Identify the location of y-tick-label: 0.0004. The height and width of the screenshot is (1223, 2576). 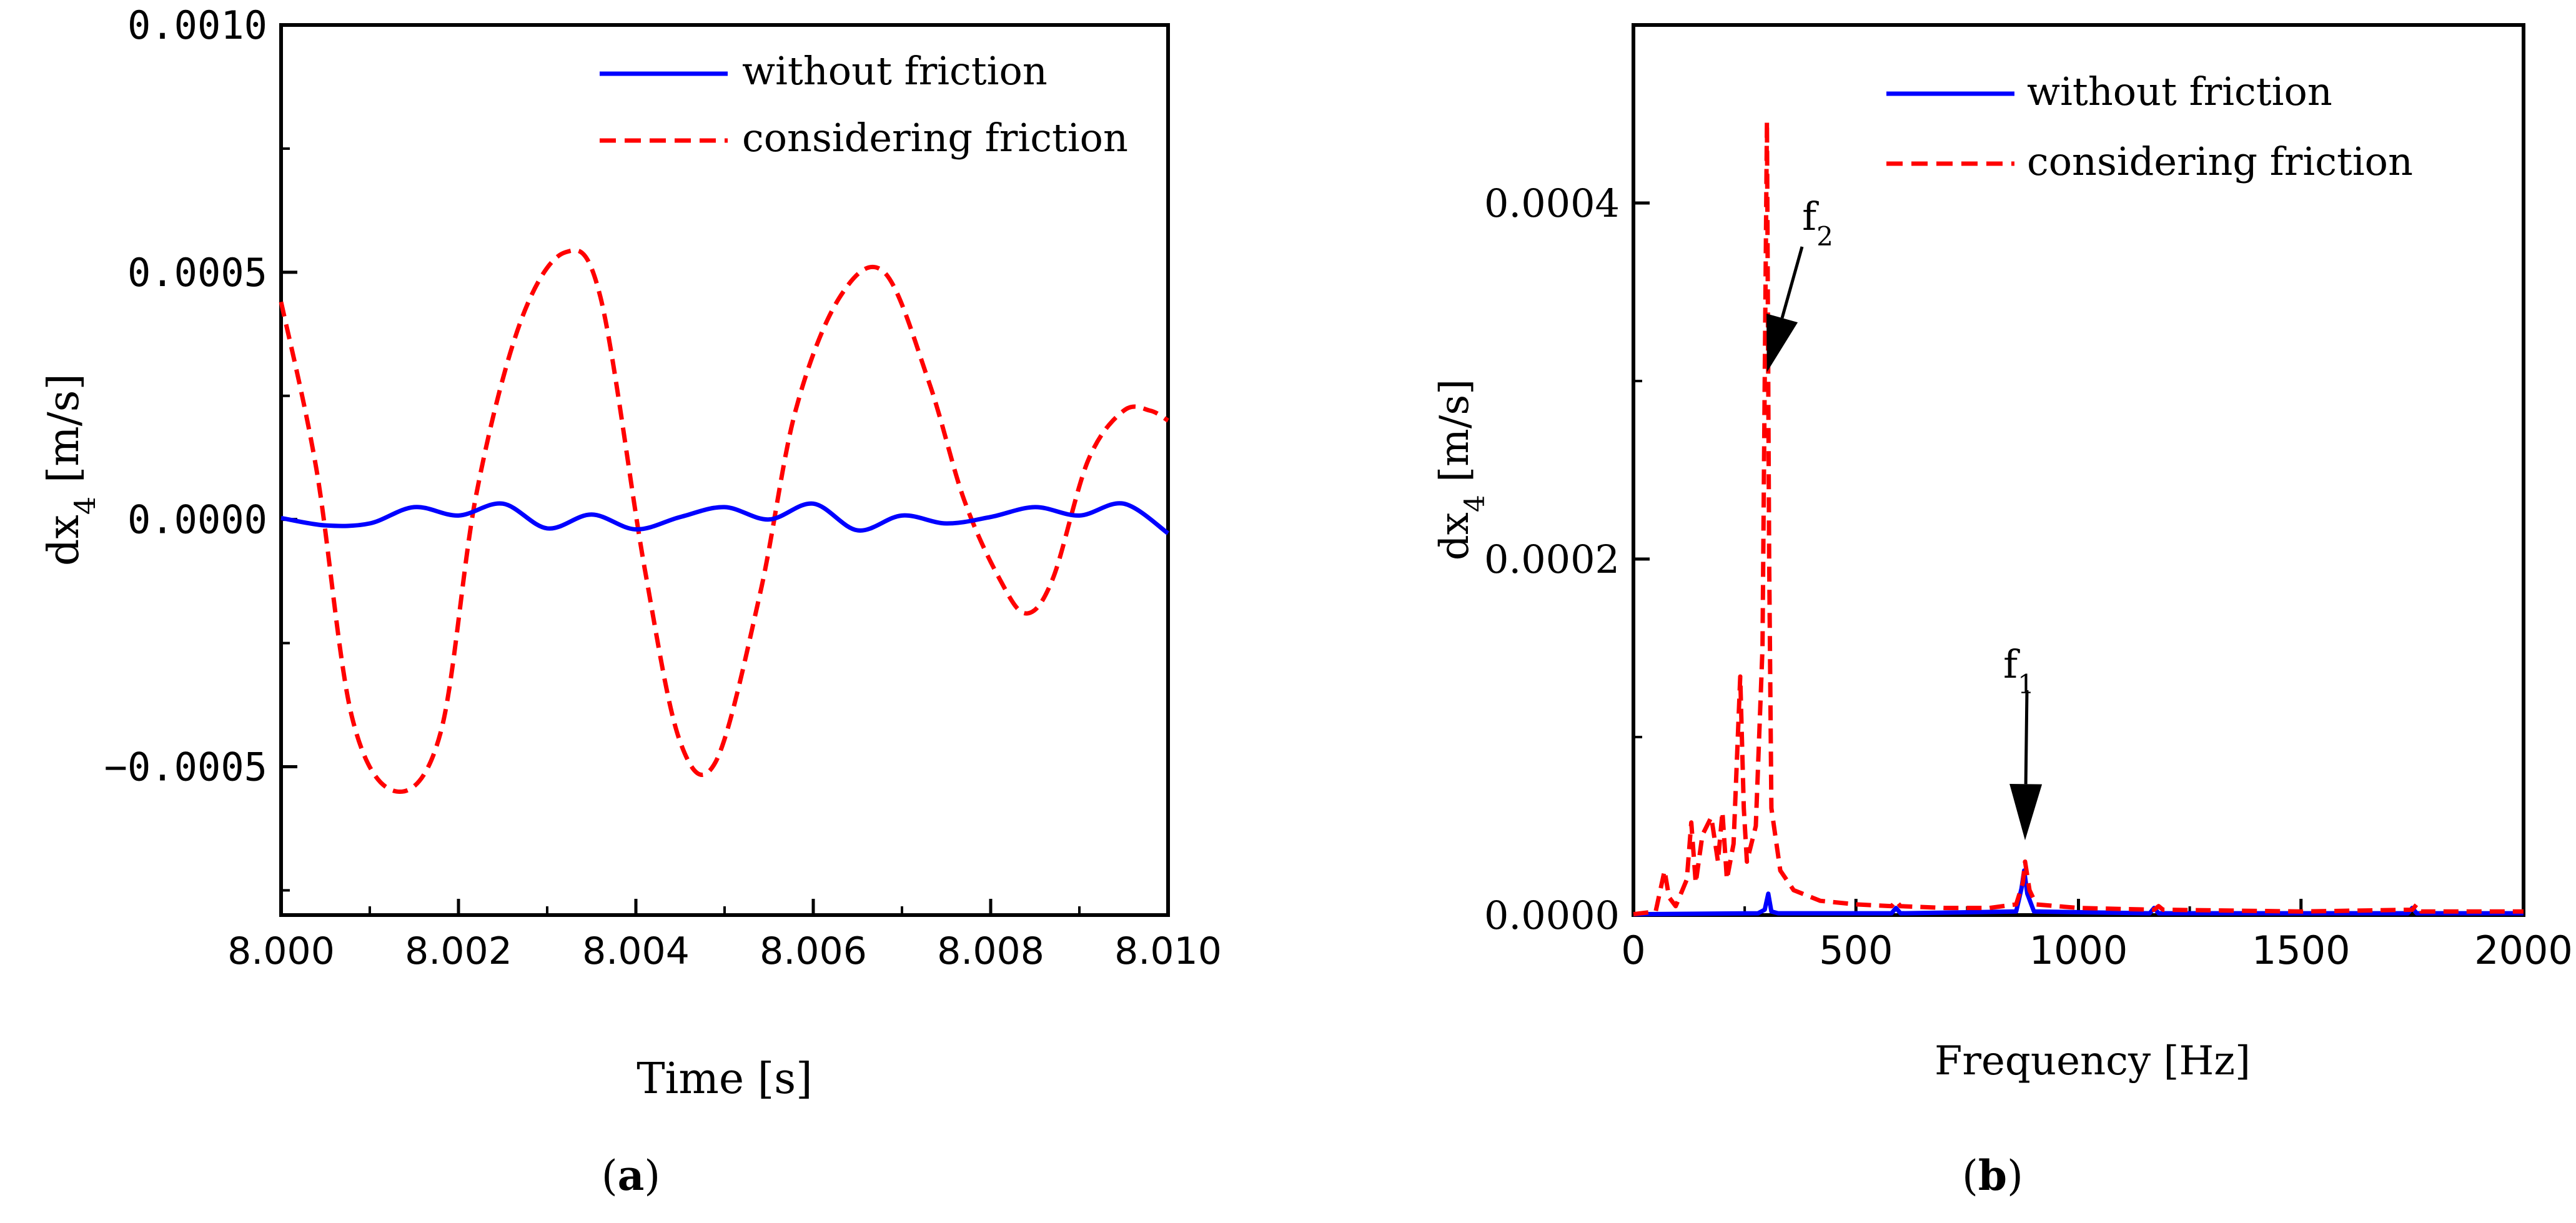
(1552, 204).